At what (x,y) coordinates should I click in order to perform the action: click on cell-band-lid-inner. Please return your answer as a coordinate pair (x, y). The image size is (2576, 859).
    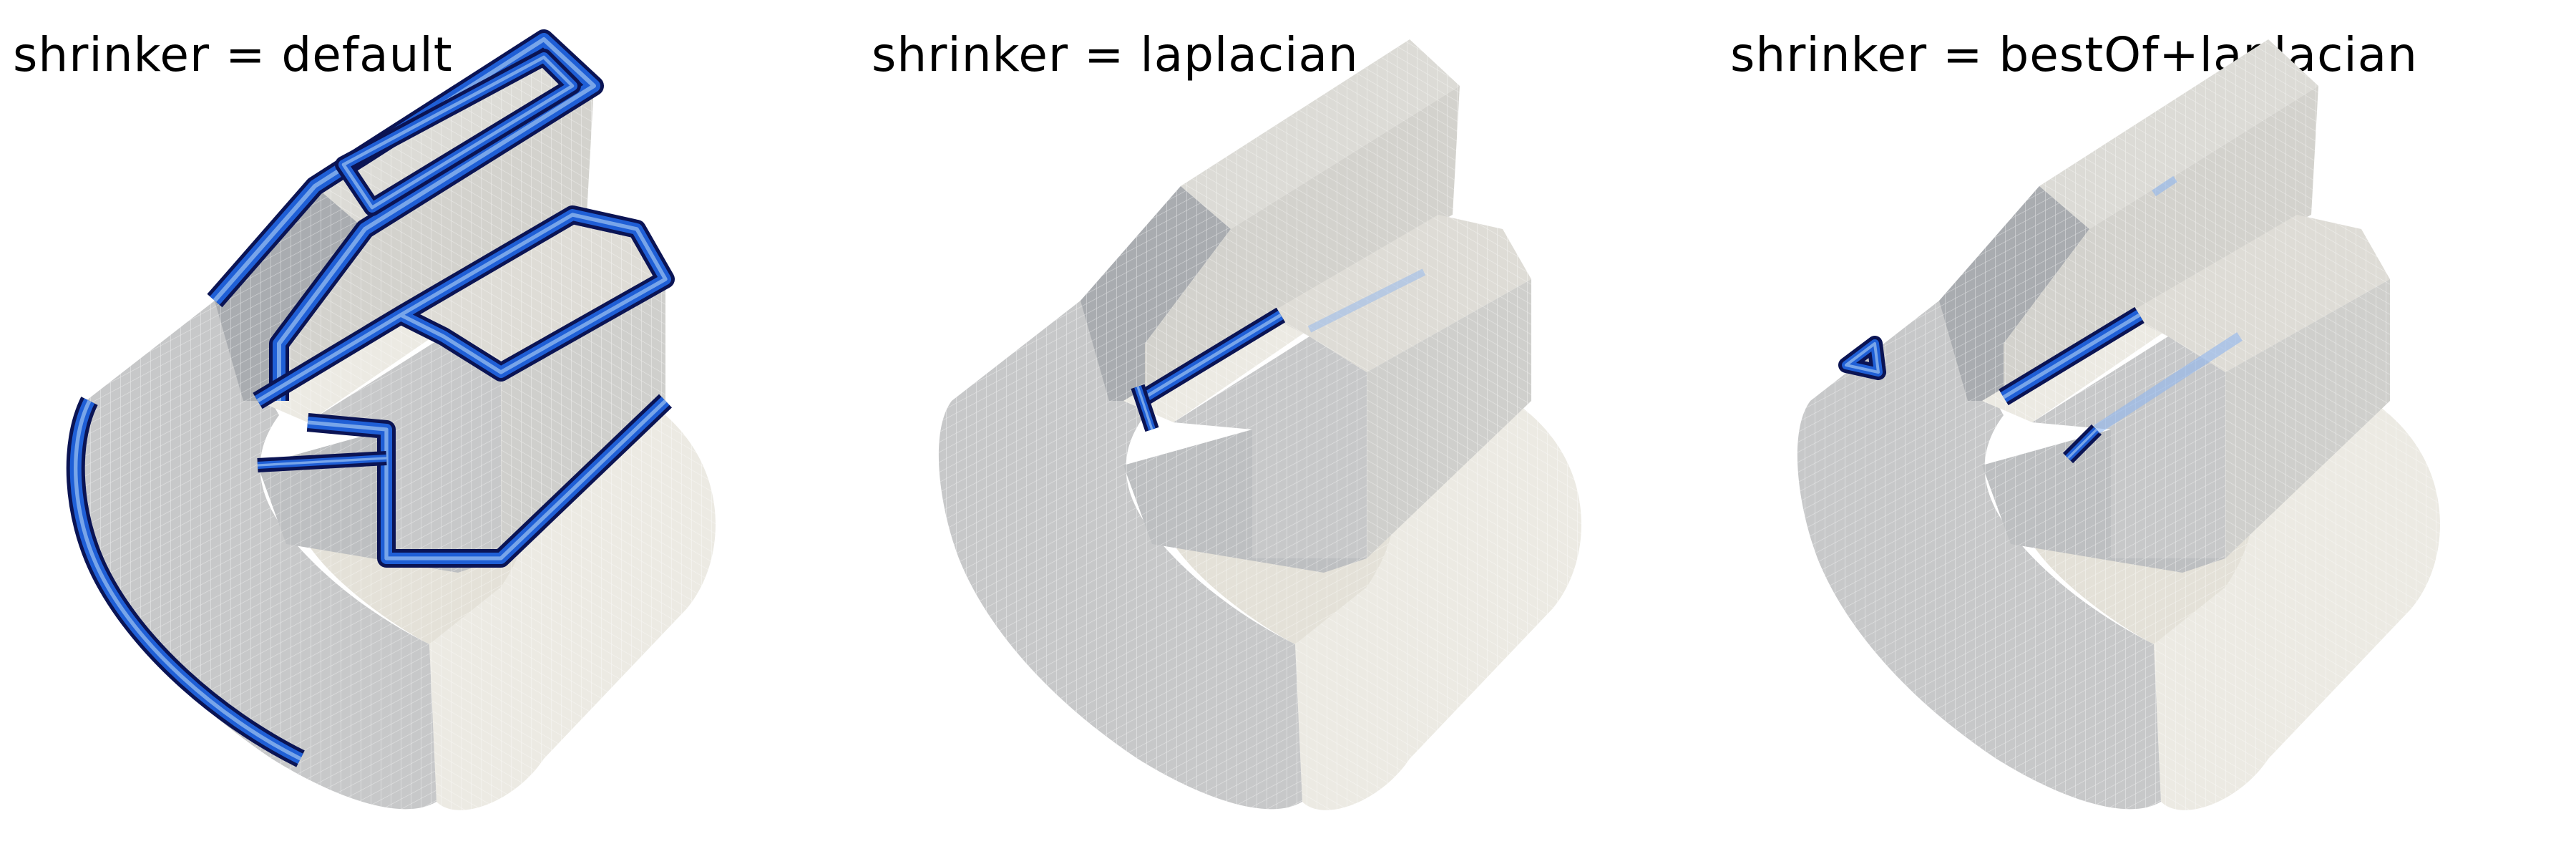
    Looking at the image, I should click on (404, 219).